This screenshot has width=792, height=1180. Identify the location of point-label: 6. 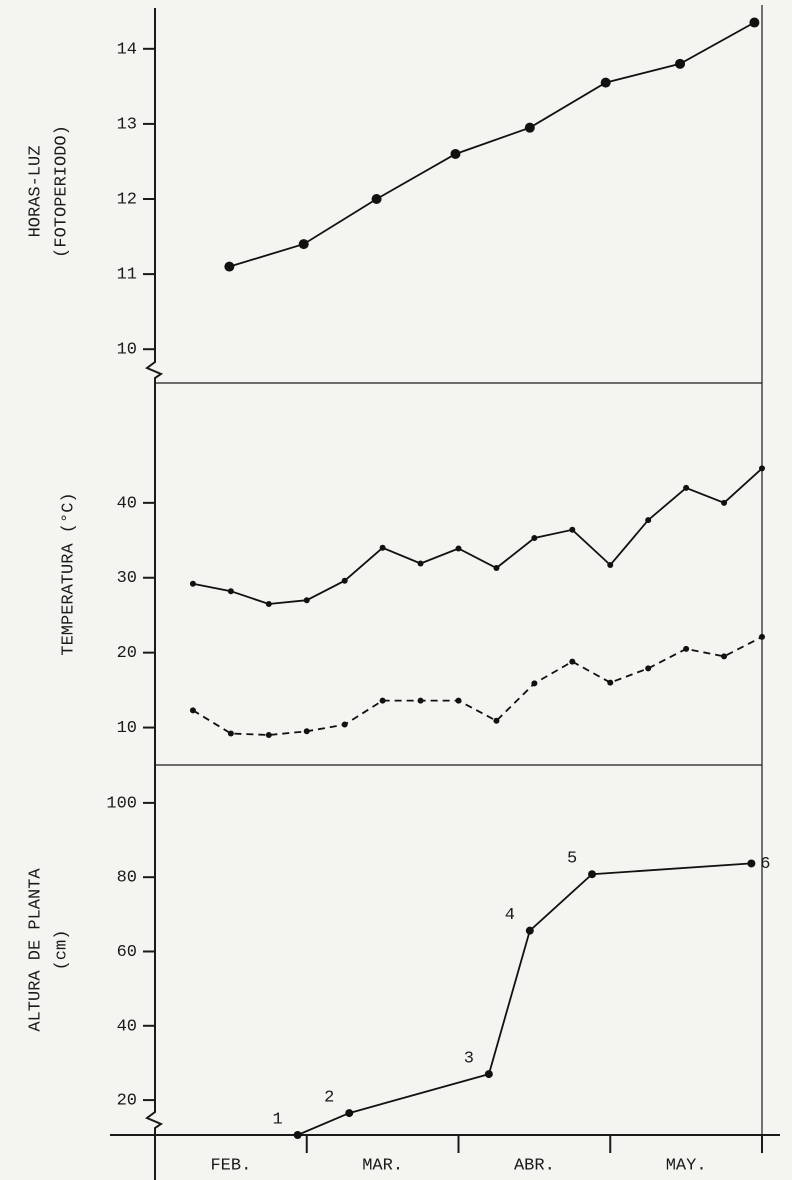
(765, 864).